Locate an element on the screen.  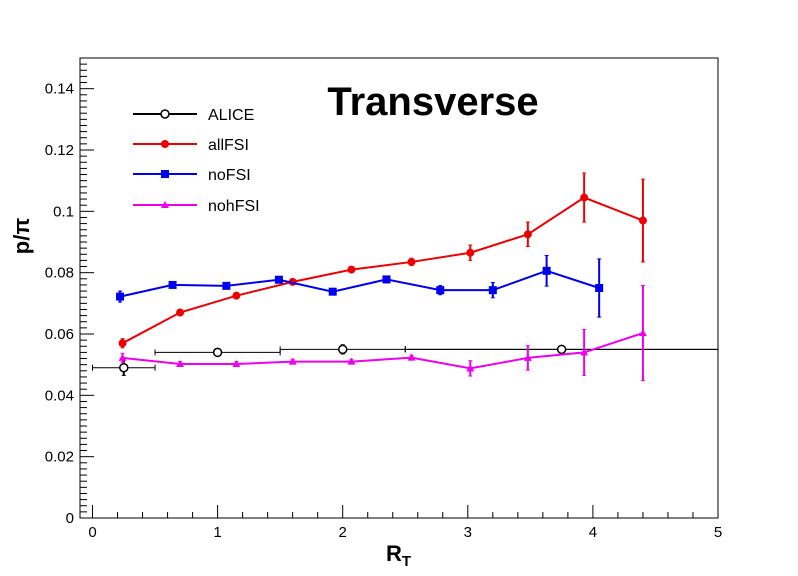
series-alice is located at coordinates (405, 360).